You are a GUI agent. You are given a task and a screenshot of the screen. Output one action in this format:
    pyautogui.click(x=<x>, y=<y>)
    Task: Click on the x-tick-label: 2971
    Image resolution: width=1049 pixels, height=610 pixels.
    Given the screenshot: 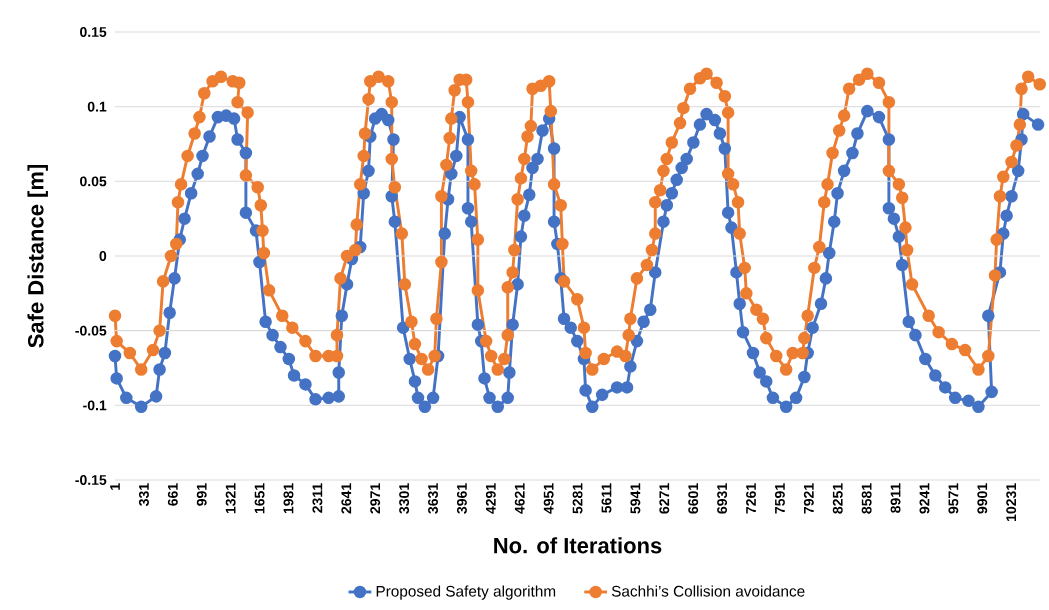 What is the action you would take?
    pyautogui.click(x=375, y=498)
    